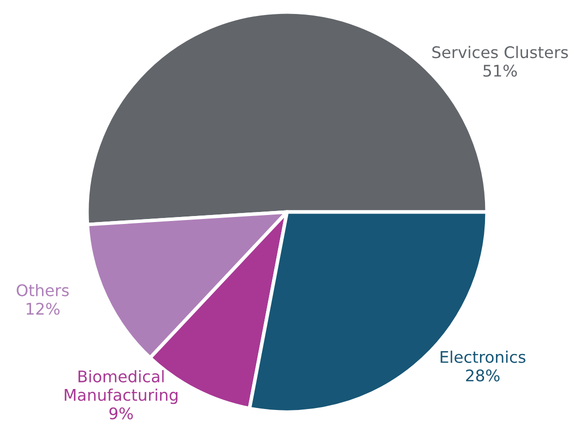  Describe the element at coordinates (483, 357) in the screenshot. I see `slice-label: Electronics` at that location.